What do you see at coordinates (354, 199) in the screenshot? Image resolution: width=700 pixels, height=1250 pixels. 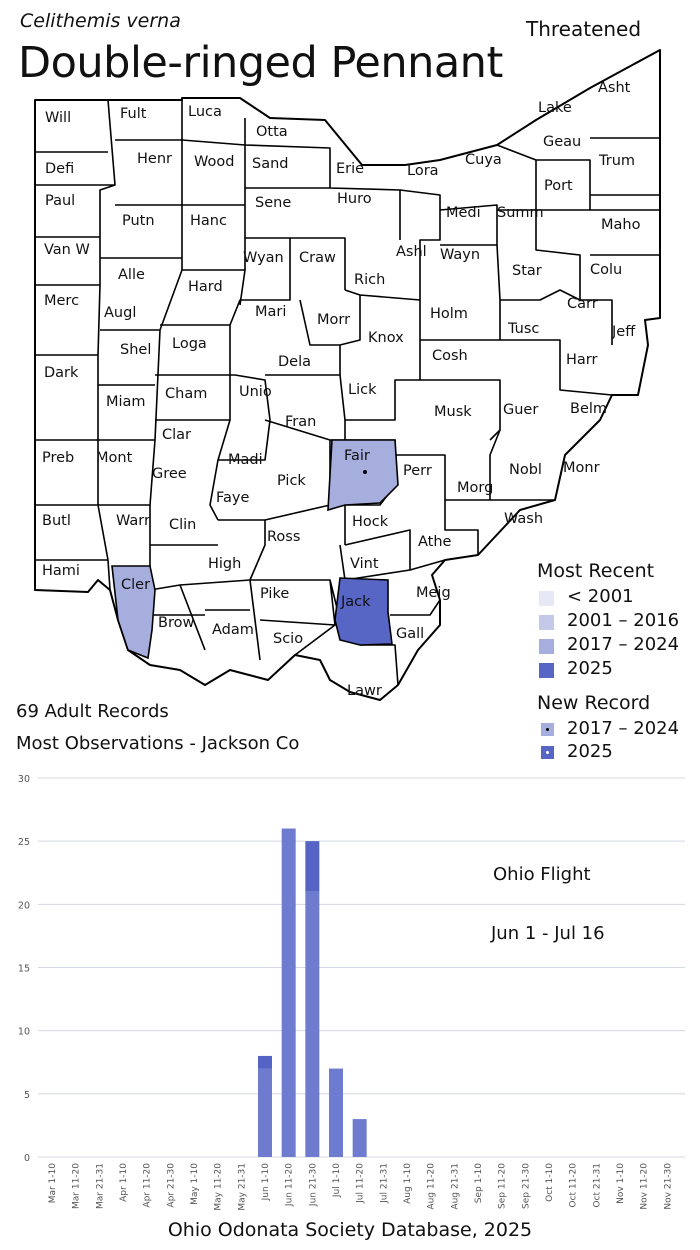 I see `county-label: Huro` at bounding box center [354, 199].